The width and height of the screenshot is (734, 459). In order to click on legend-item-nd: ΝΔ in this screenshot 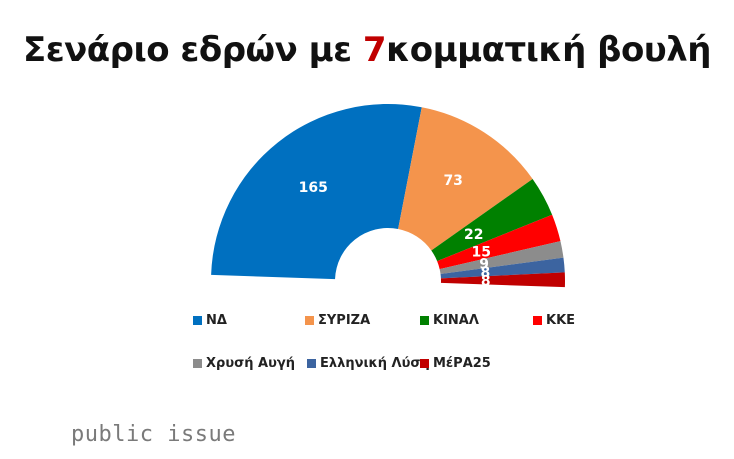, I will do `click(210, 320)`.